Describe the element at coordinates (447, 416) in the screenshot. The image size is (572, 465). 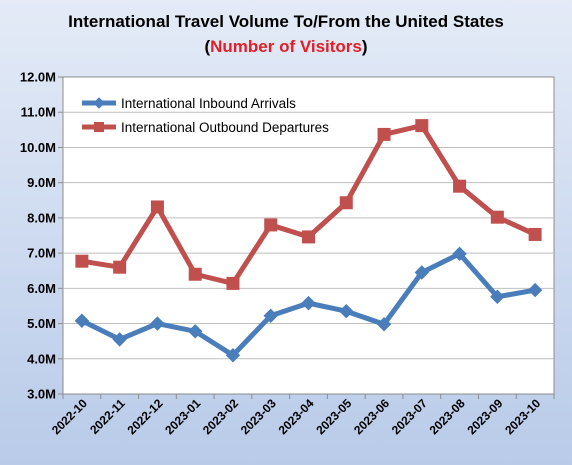
I see `x-tick-label: 2023-08` at that location.